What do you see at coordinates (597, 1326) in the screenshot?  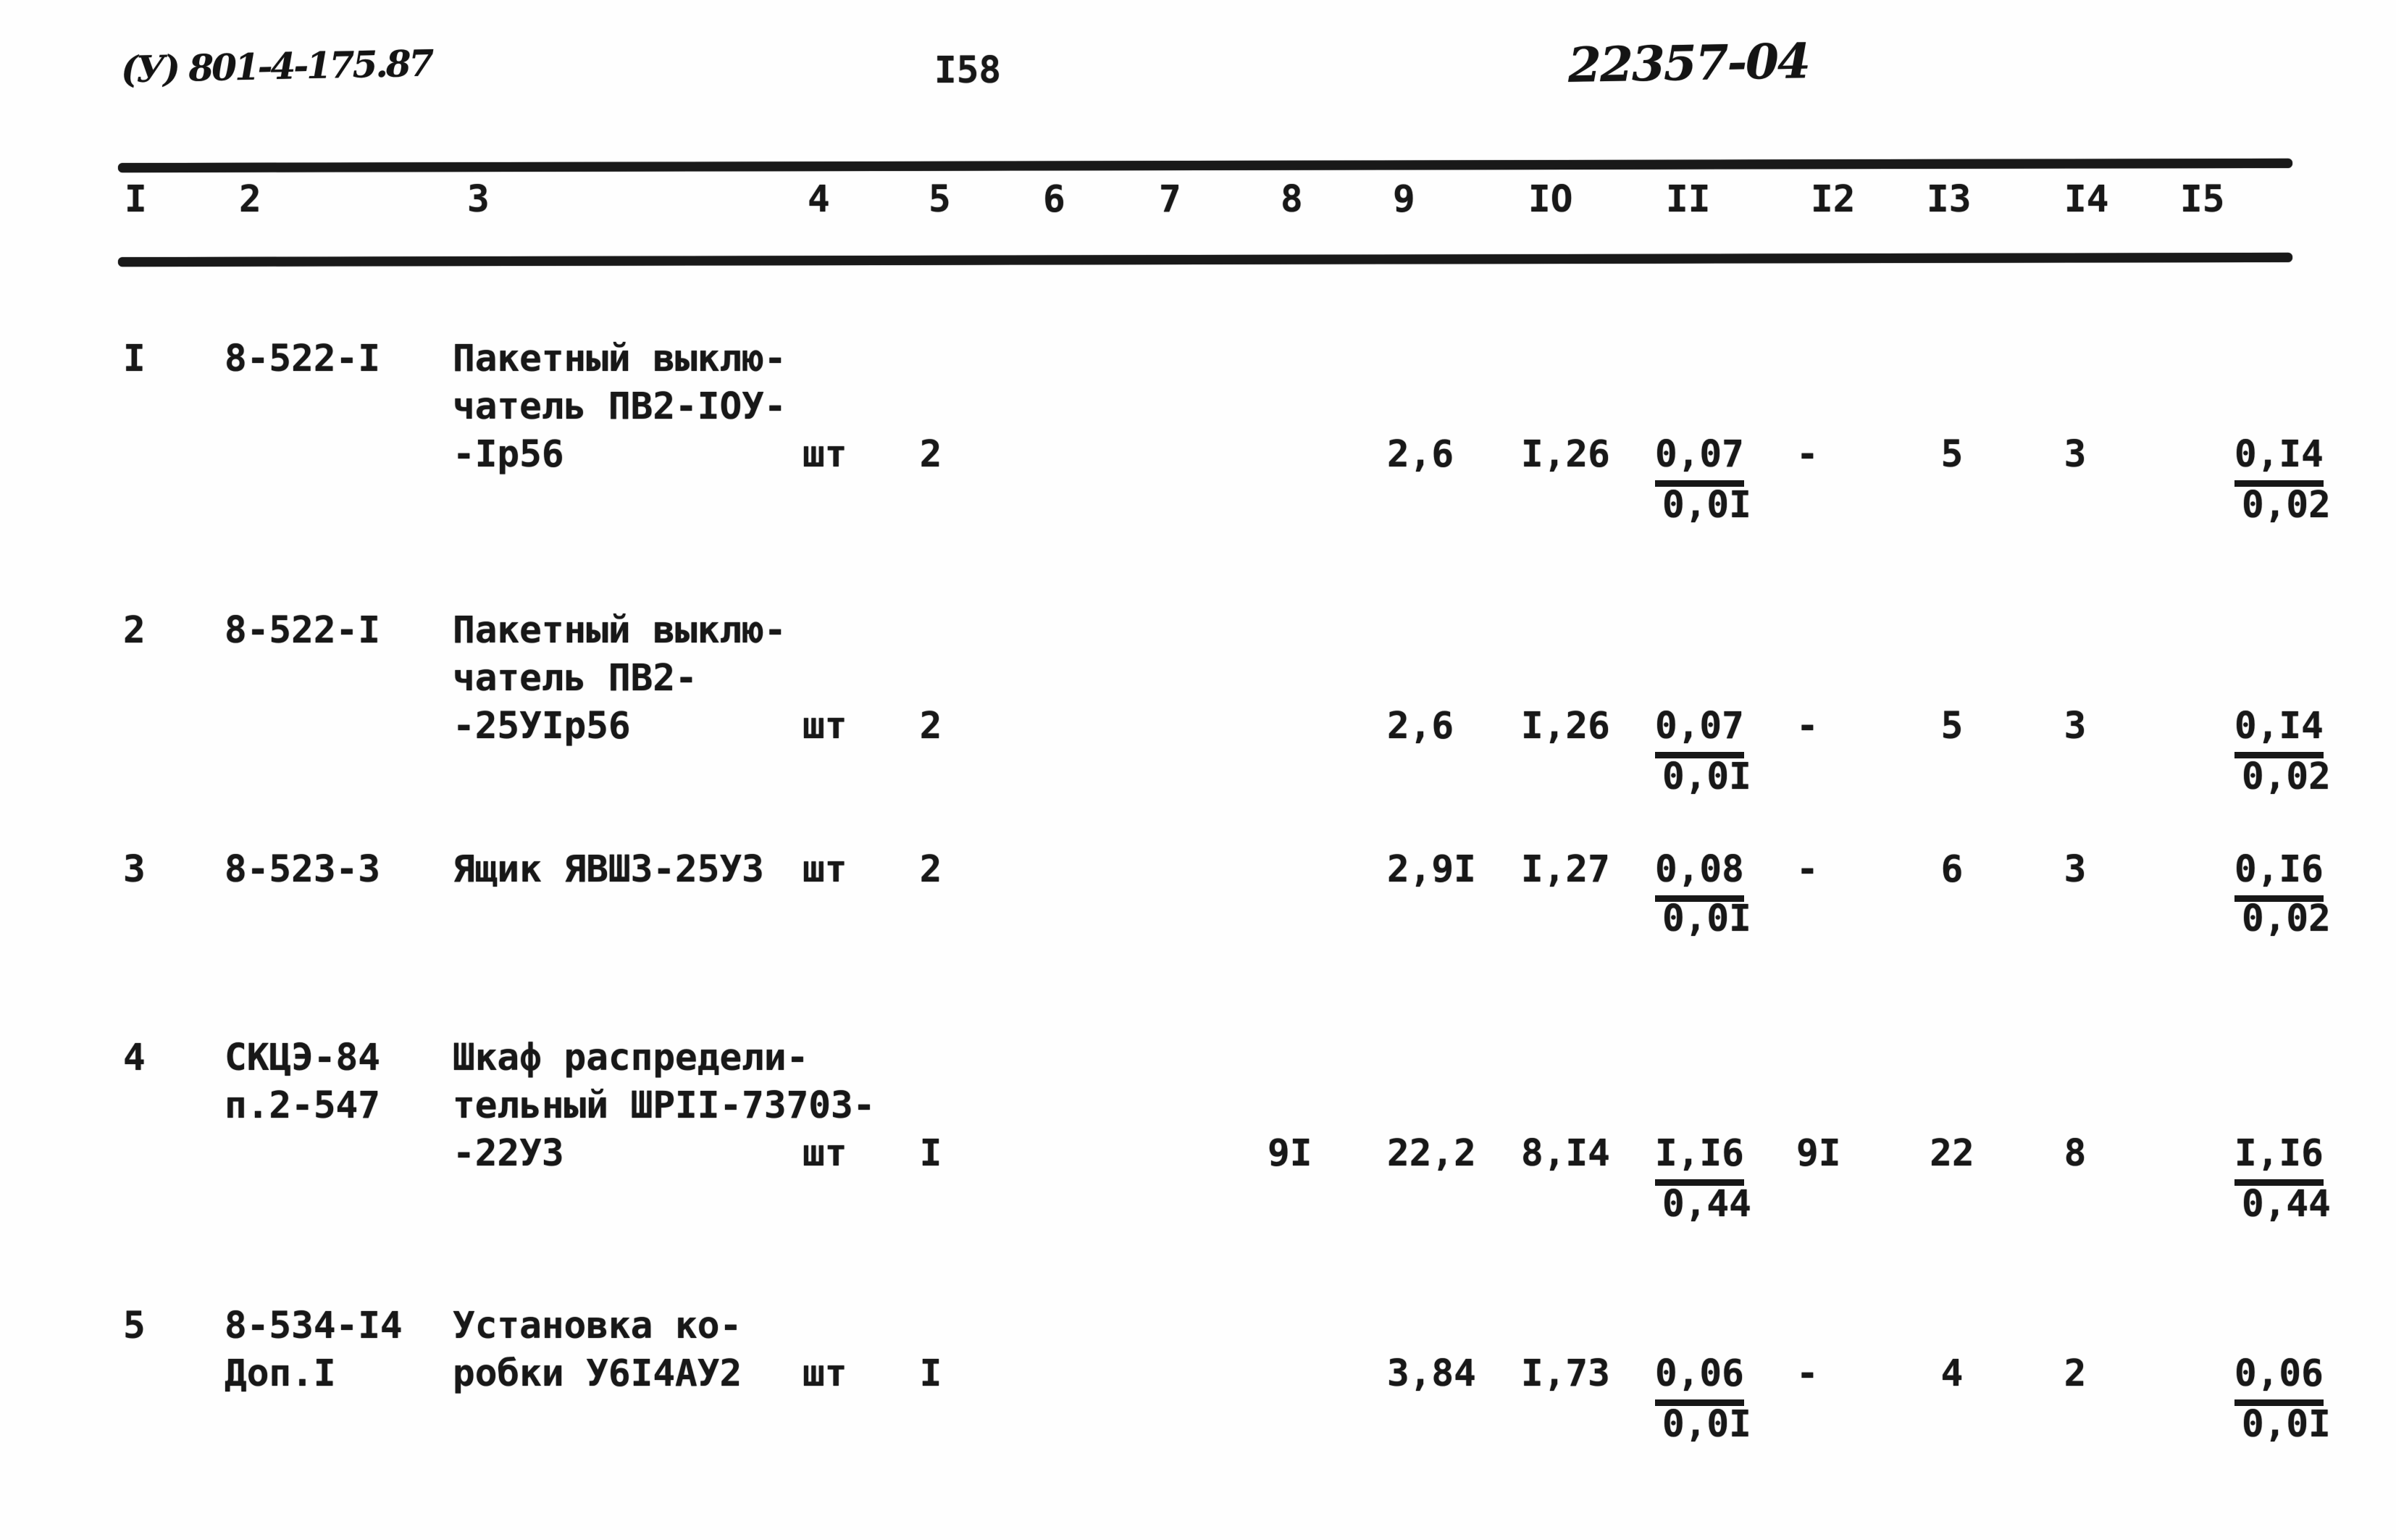 I see `row-name-line: Установка ко-` at bounding box center [597, 1326].